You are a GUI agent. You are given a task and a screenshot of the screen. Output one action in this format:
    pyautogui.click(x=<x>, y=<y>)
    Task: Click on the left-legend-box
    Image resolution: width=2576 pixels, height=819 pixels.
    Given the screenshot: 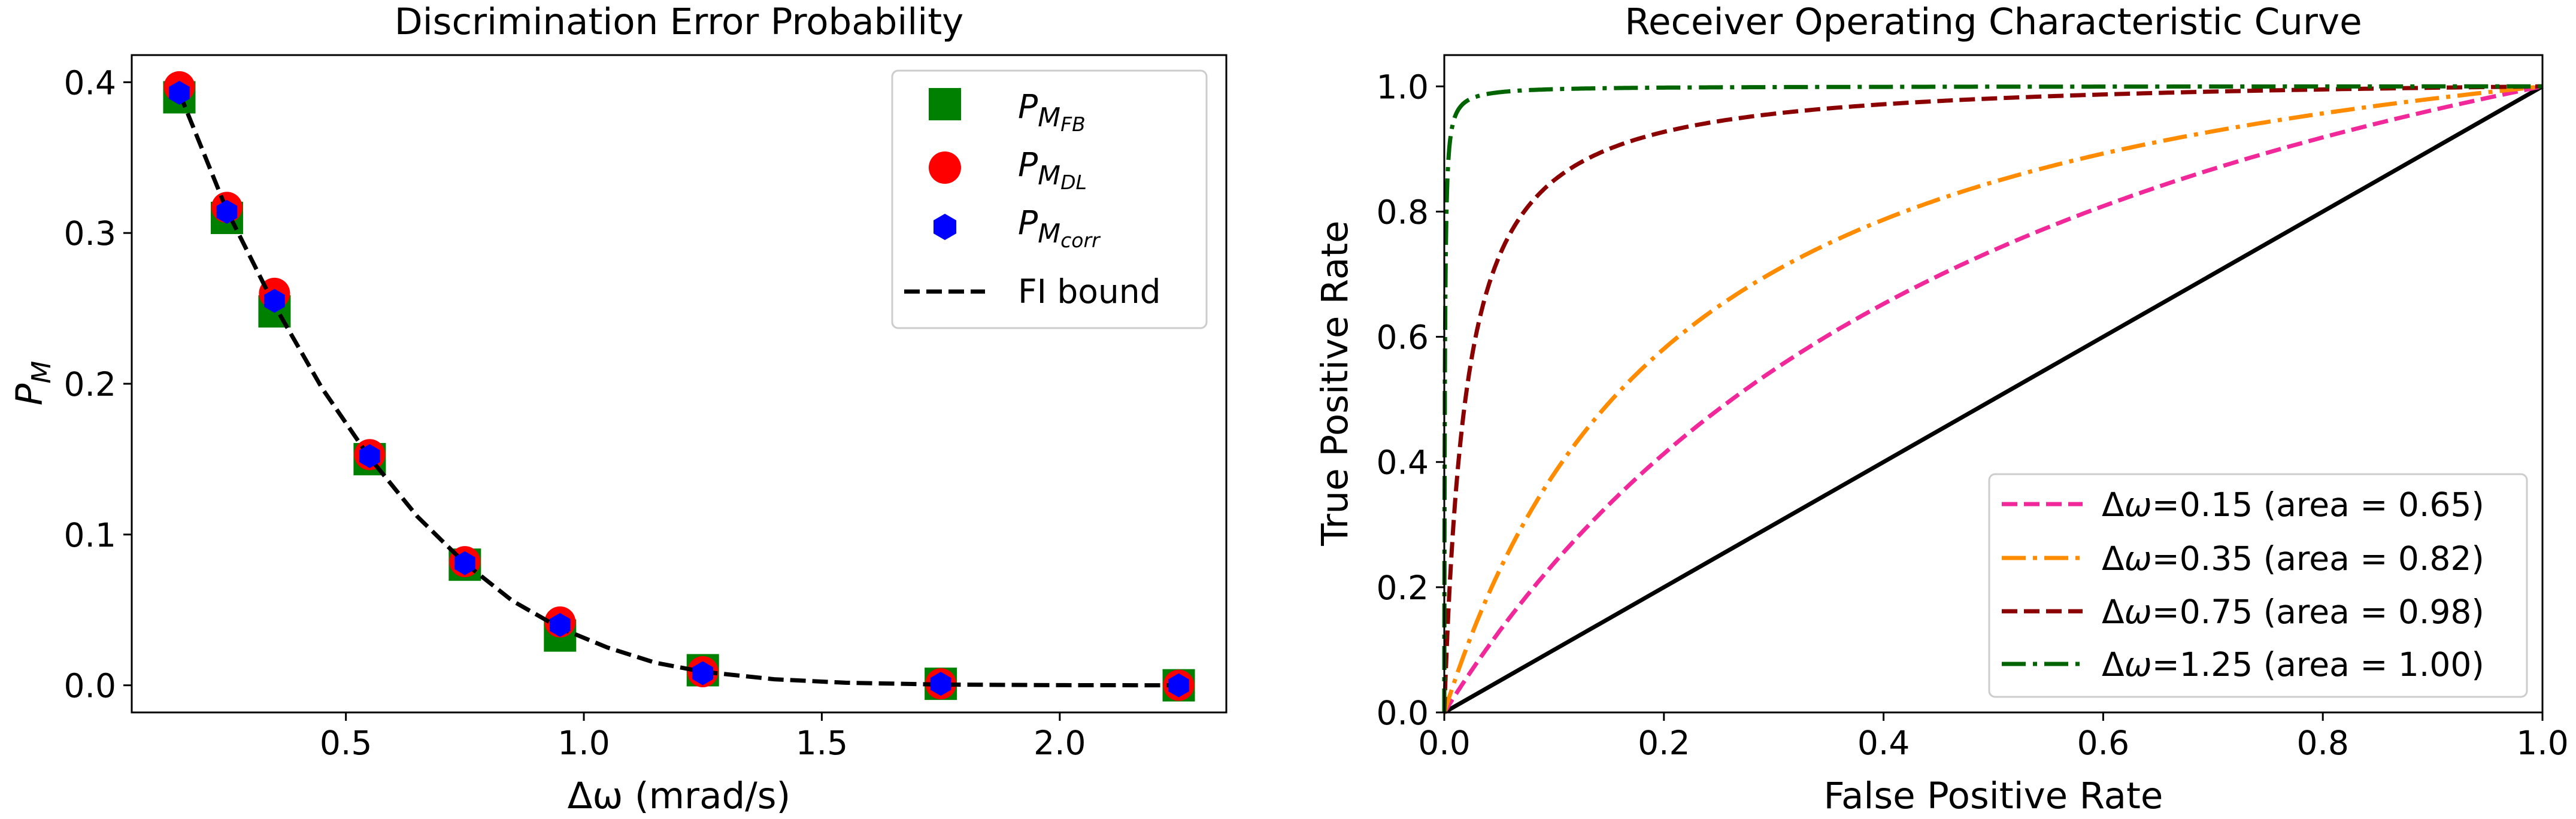 What is the action you would take?
    pyautogui.click(x=1049, y=199)
    